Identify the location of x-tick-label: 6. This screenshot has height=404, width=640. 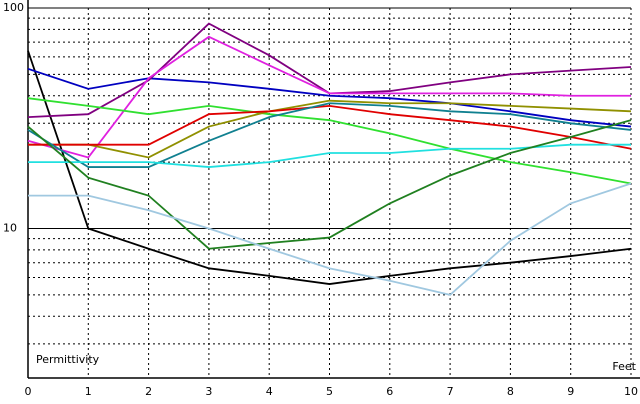
(389, 391).